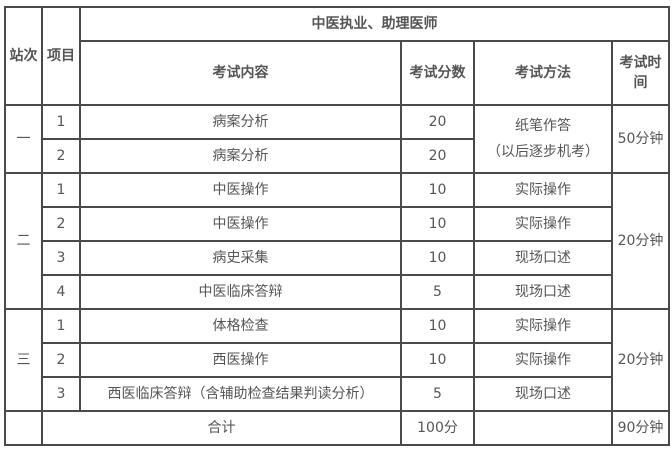  I want to click on table-row: 2 病案分析 20, so click(337, 156).